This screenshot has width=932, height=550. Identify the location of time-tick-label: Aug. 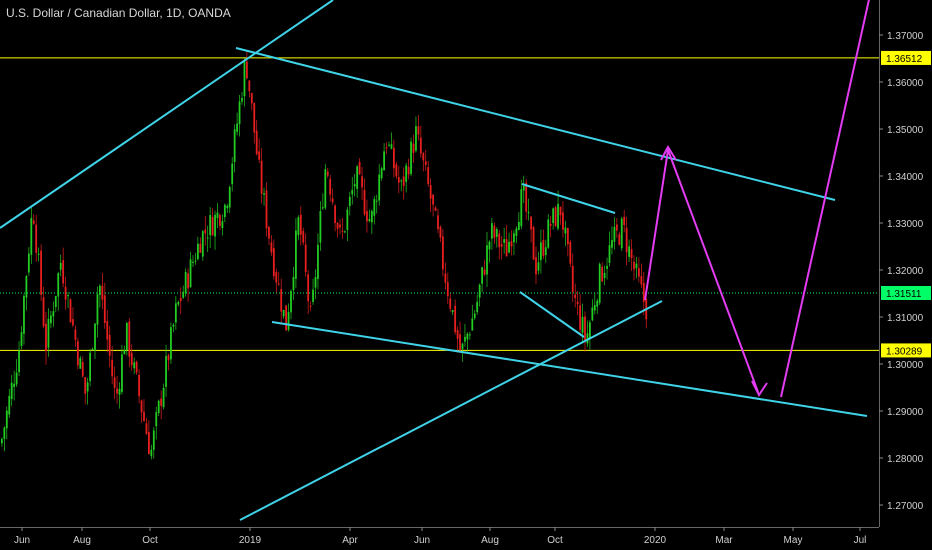
(82, 540).